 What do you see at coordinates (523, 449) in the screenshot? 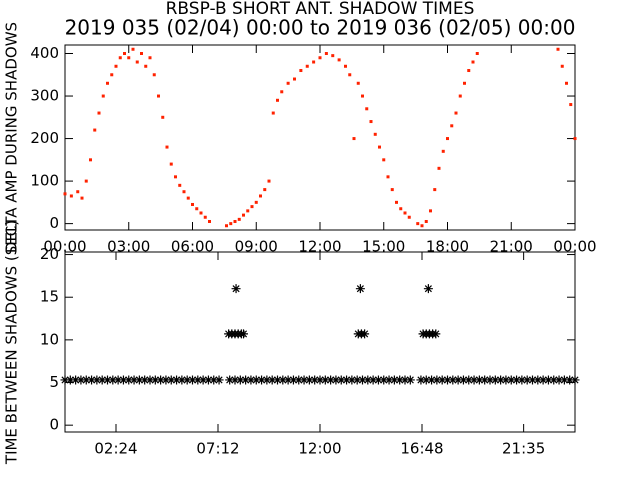
I see `x-tick-label: 21:35` at bounding box center [523, 449].